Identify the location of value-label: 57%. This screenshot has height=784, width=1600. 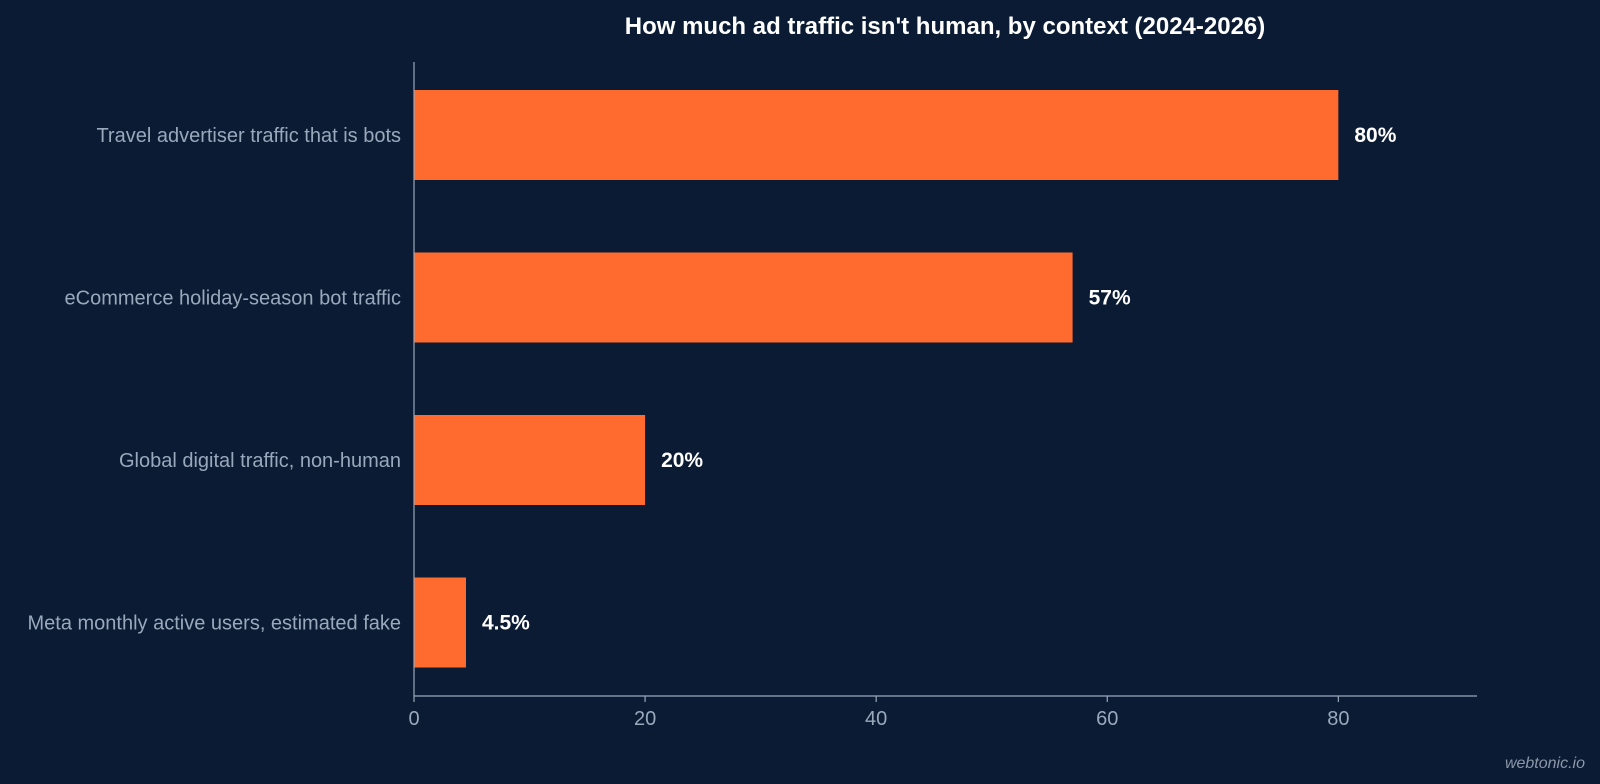
(1110, 298).